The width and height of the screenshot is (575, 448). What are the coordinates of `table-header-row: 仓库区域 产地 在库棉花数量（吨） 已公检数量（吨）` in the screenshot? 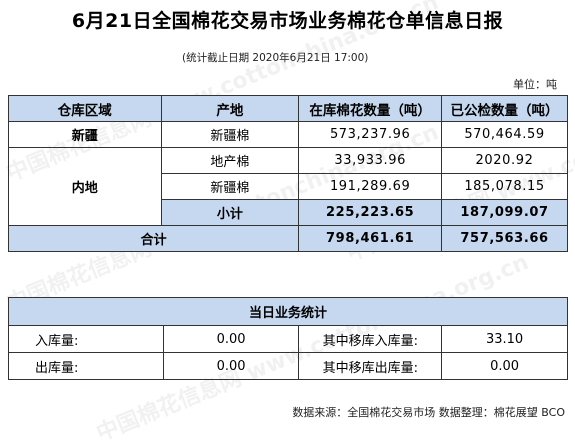 It's located at (288, 108).